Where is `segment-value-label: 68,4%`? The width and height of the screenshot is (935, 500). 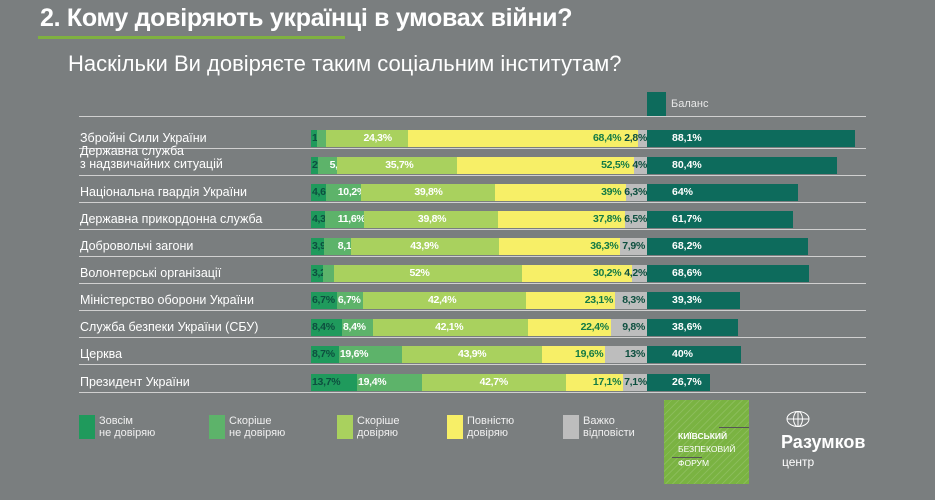 segment-value-label: 68,4% is located at coordinates (607, 138).